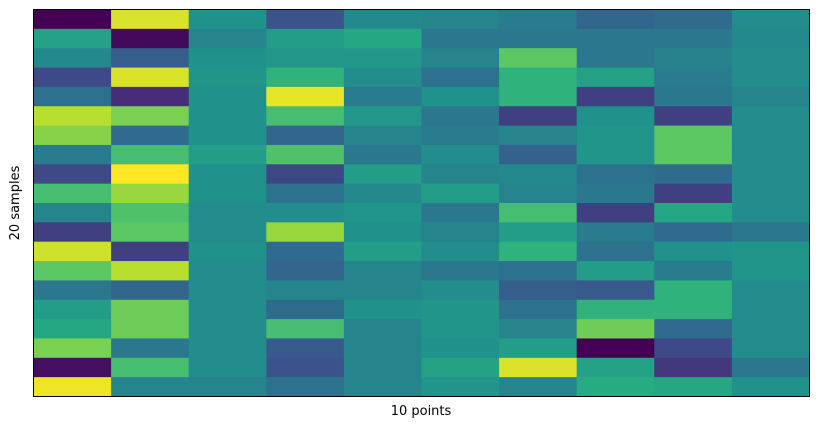 The image size is (819, 429). I want to click on heatmap-cell-r12-c9, so click(770, 251).